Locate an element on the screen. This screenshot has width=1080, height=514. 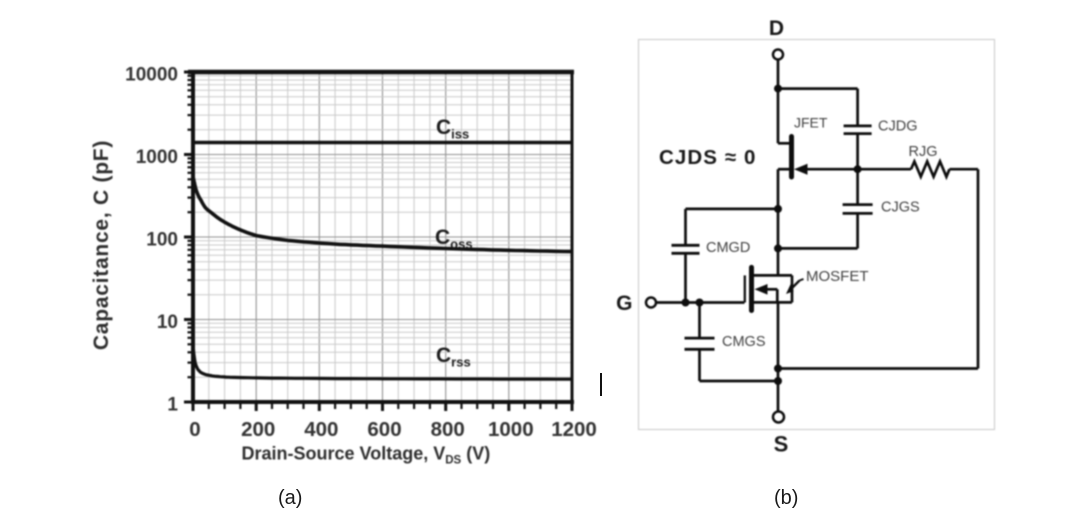
svg-text: JFET is located at coordinates (811, 123).